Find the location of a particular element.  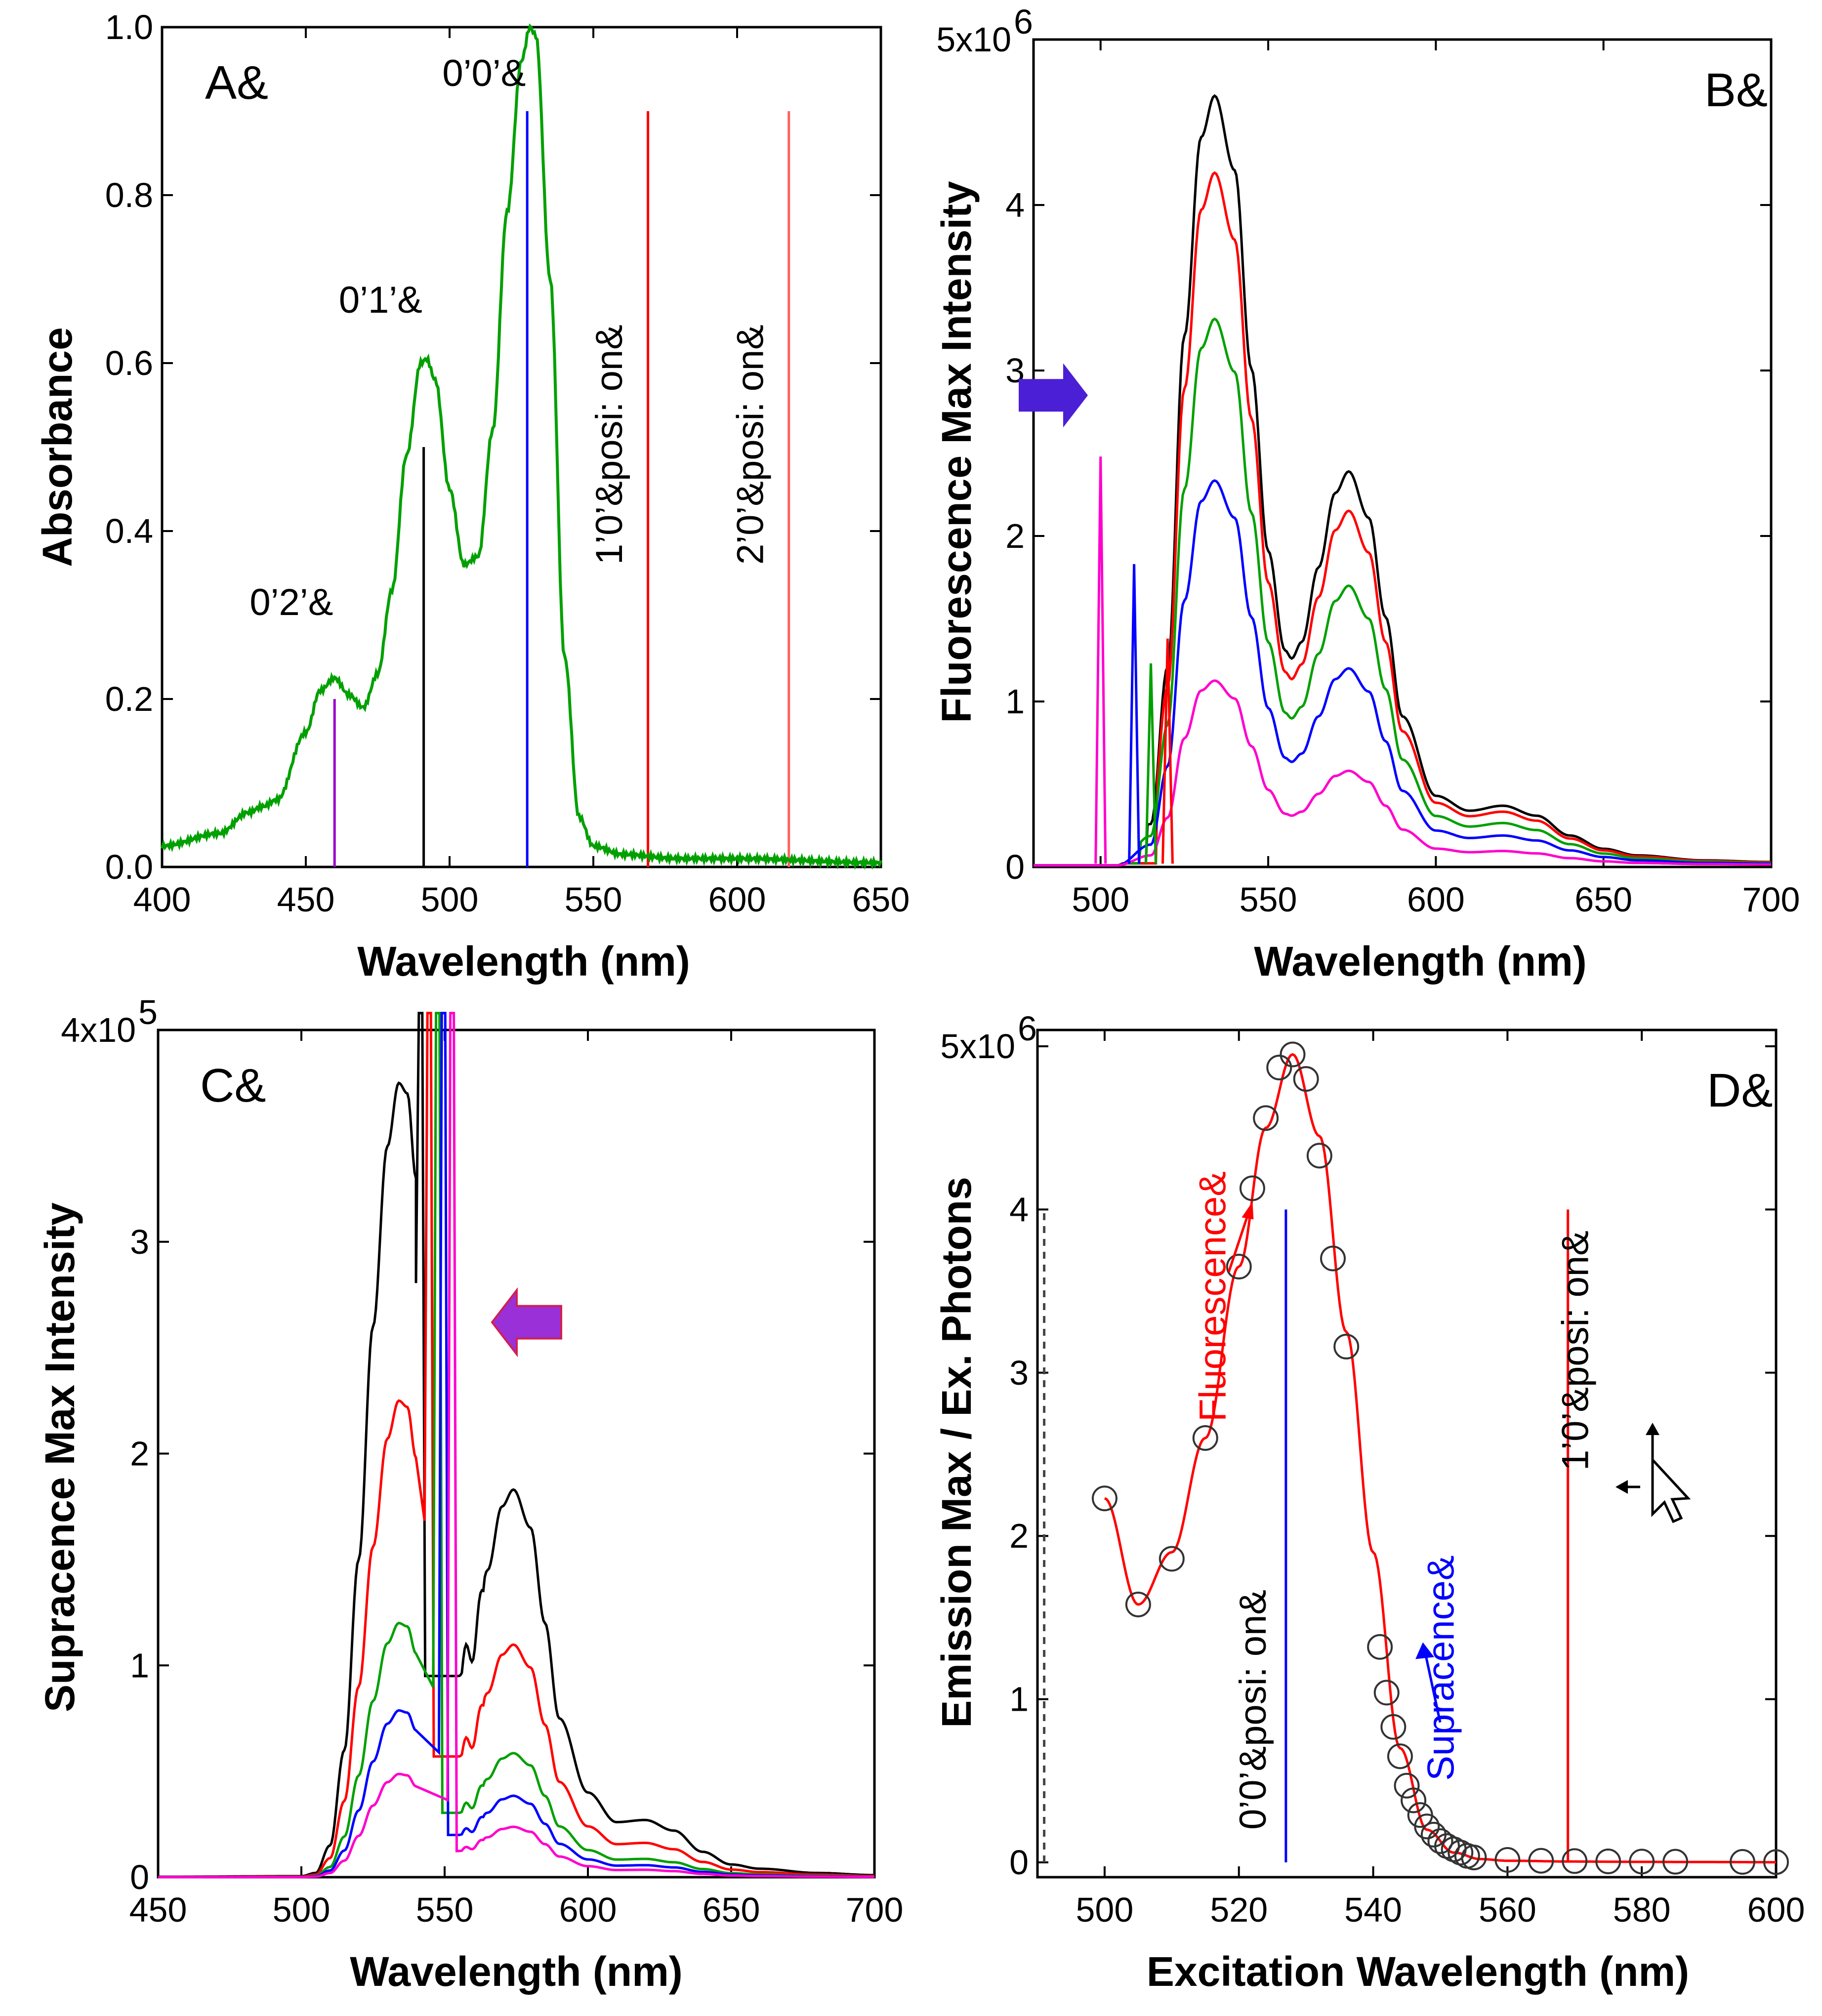

supracence-arrow-icon is located at coordinates (1433, 1688).